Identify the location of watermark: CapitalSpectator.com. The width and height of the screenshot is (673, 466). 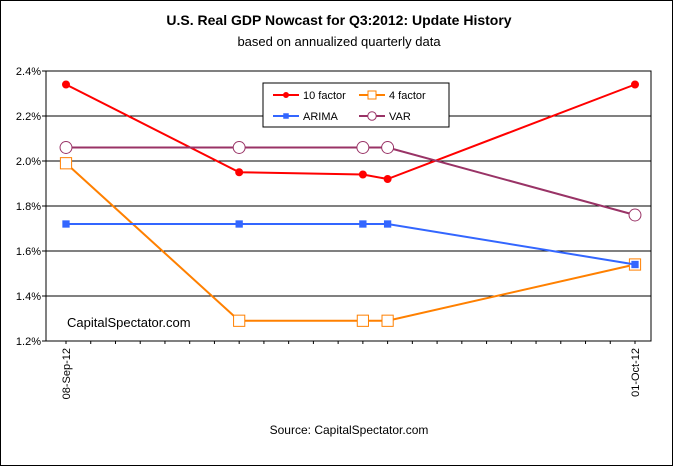
(129, 322).